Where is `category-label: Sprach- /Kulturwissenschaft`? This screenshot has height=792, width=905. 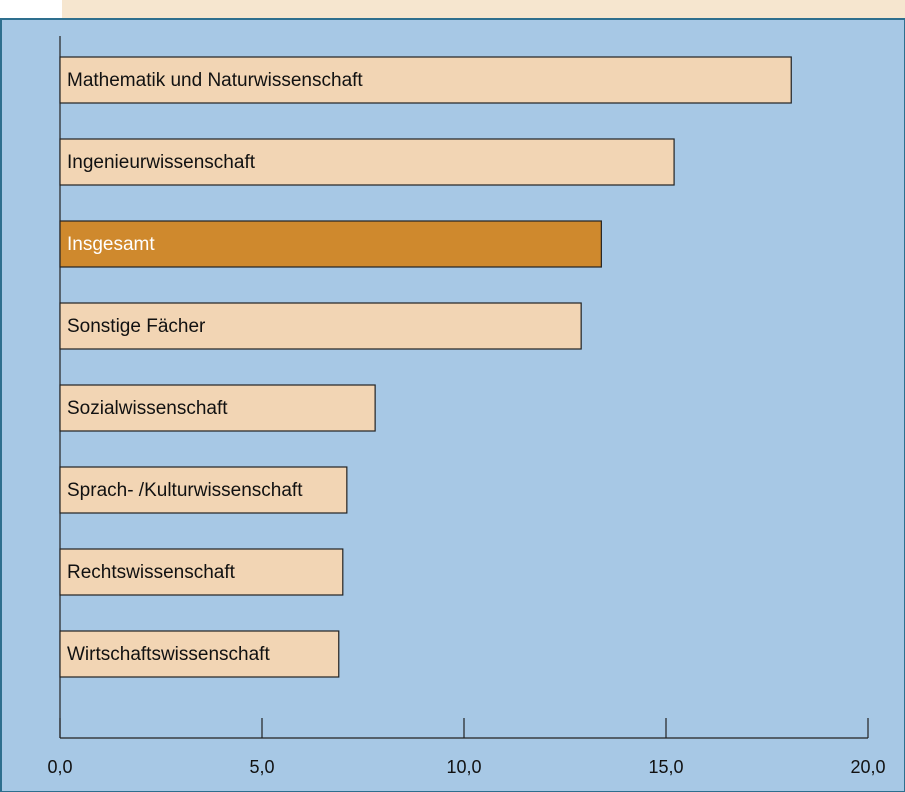 category-label: Sprach- /Kulturwissenschaft is located at coordinates (185, 490).